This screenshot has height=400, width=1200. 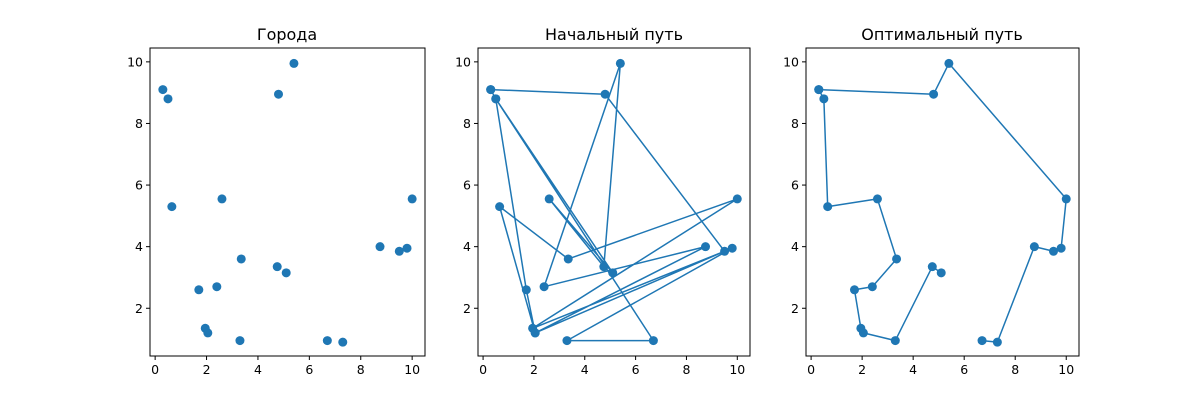 I want to click on series-line, so click(x=880, y=215).